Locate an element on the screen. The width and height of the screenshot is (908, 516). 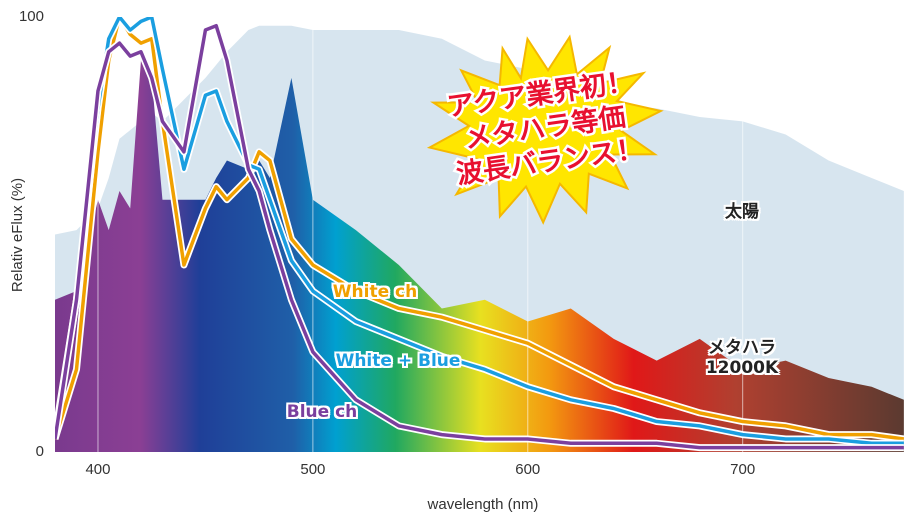
series-label: Blue ch is located at coordinates (322, 412).